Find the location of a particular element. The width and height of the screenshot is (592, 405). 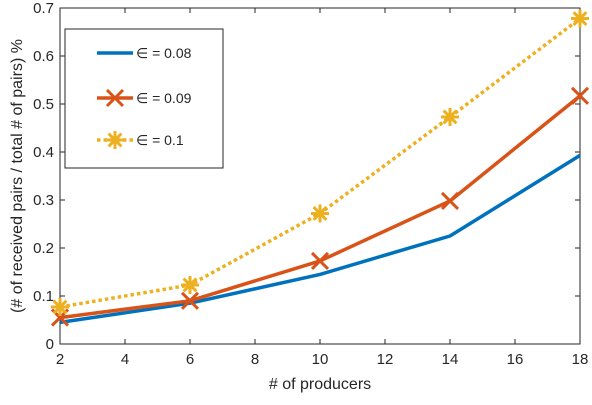

x-tick-label: 2 is located at coordinates (60, 359).